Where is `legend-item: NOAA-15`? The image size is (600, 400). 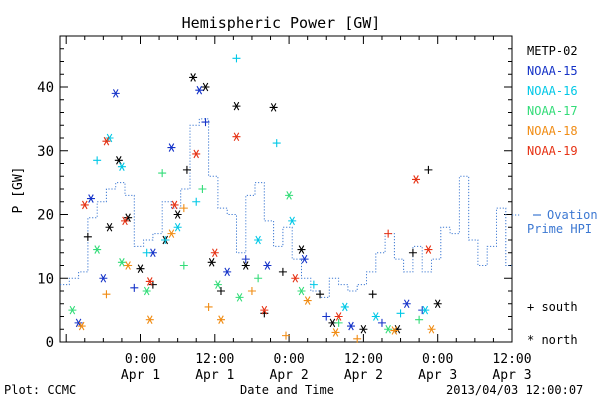 legend-item: NOAA-15 is located at coordinates (552, 71).